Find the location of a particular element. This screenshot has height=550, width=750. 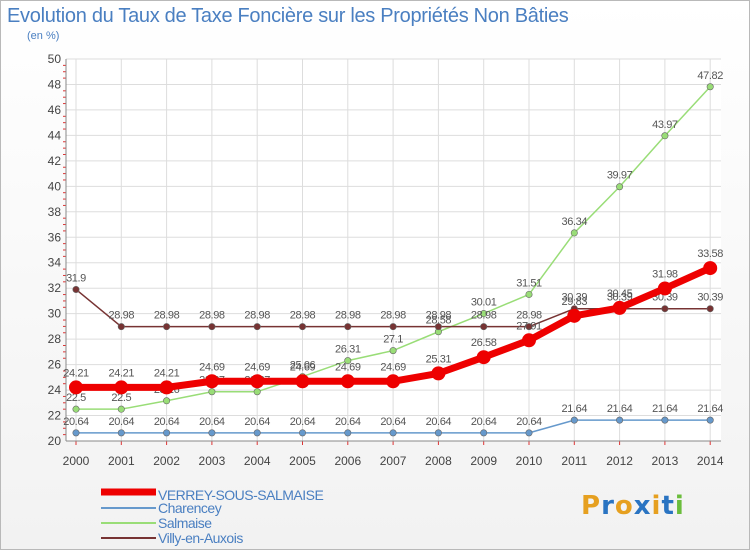

legend-label-salmaise: Salmaise is located at coordinates (185, 523).